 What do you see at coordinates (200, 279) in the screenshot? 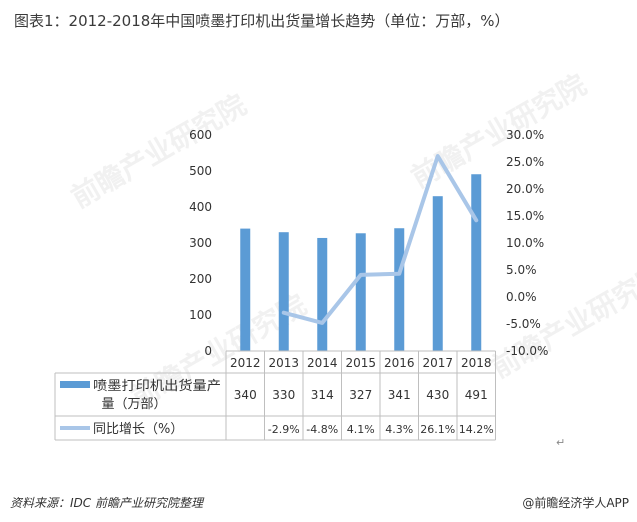
I see `y-left-tick-label: 200` at bounding box center [200, 279].